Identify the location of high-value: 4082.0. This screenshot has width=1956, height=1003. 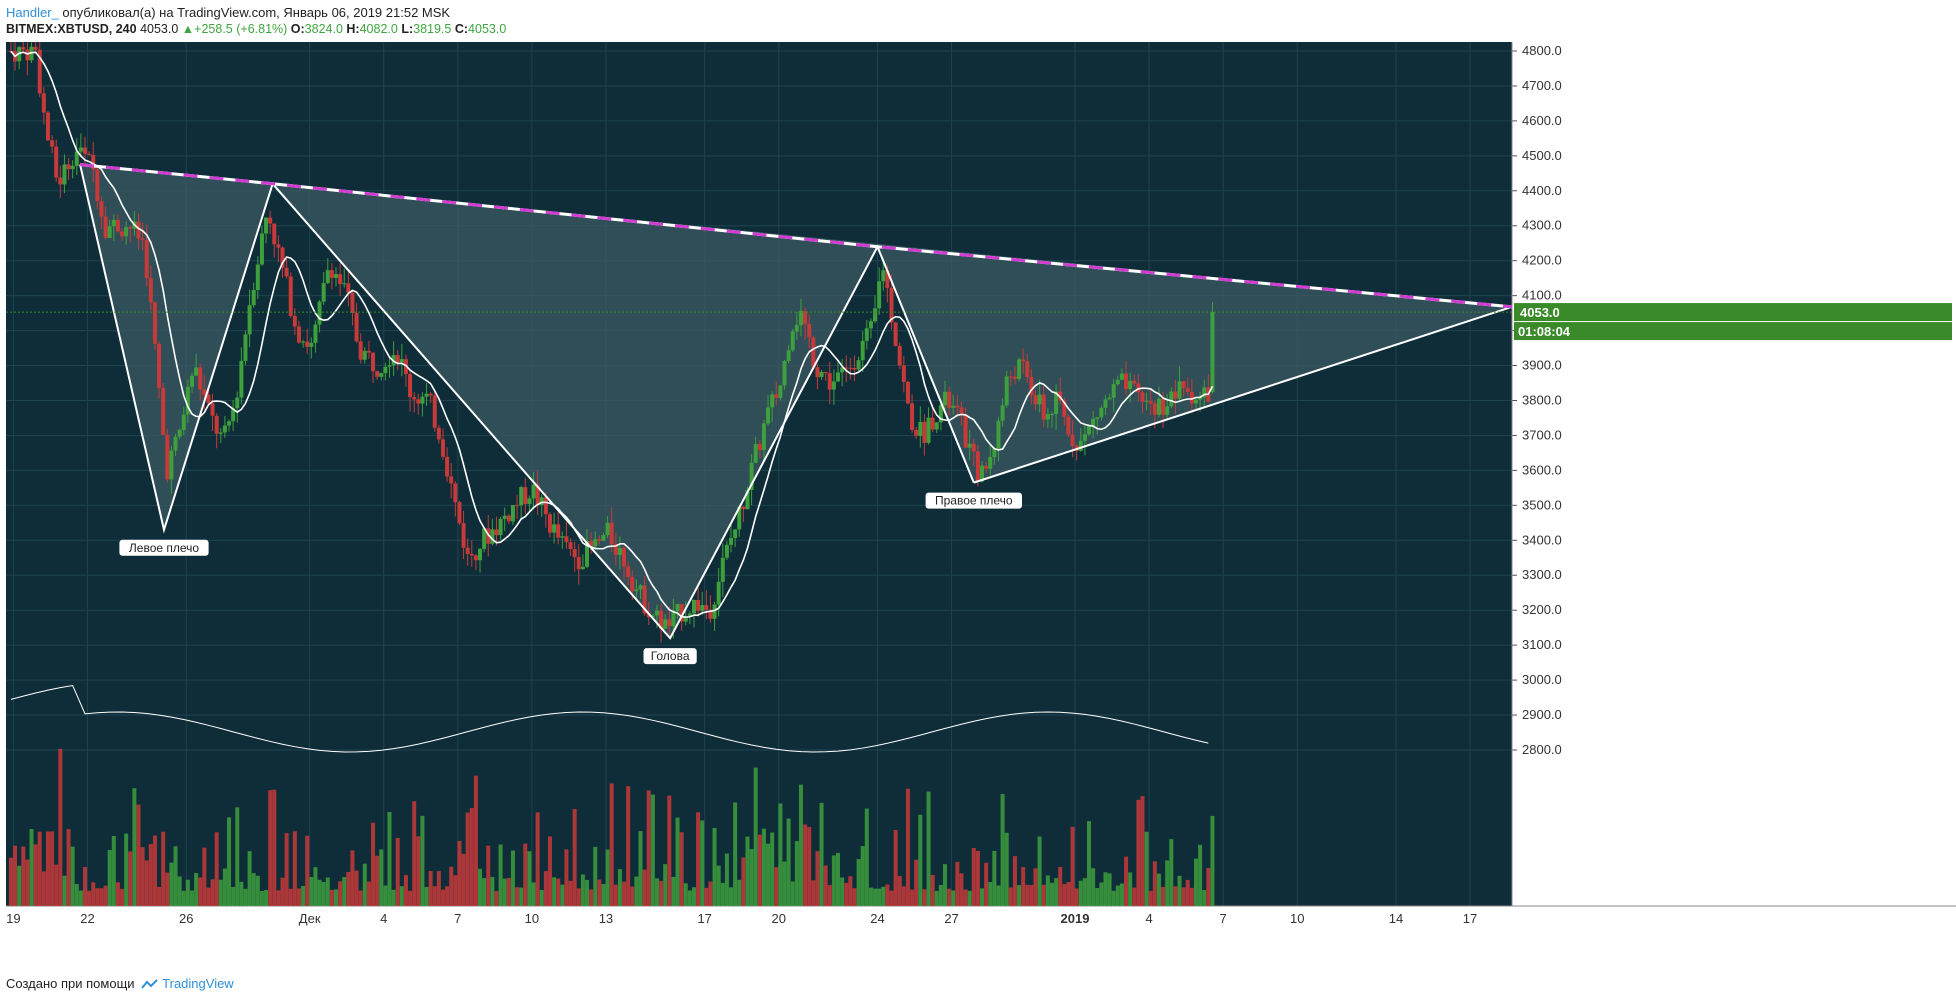
(378, 29).